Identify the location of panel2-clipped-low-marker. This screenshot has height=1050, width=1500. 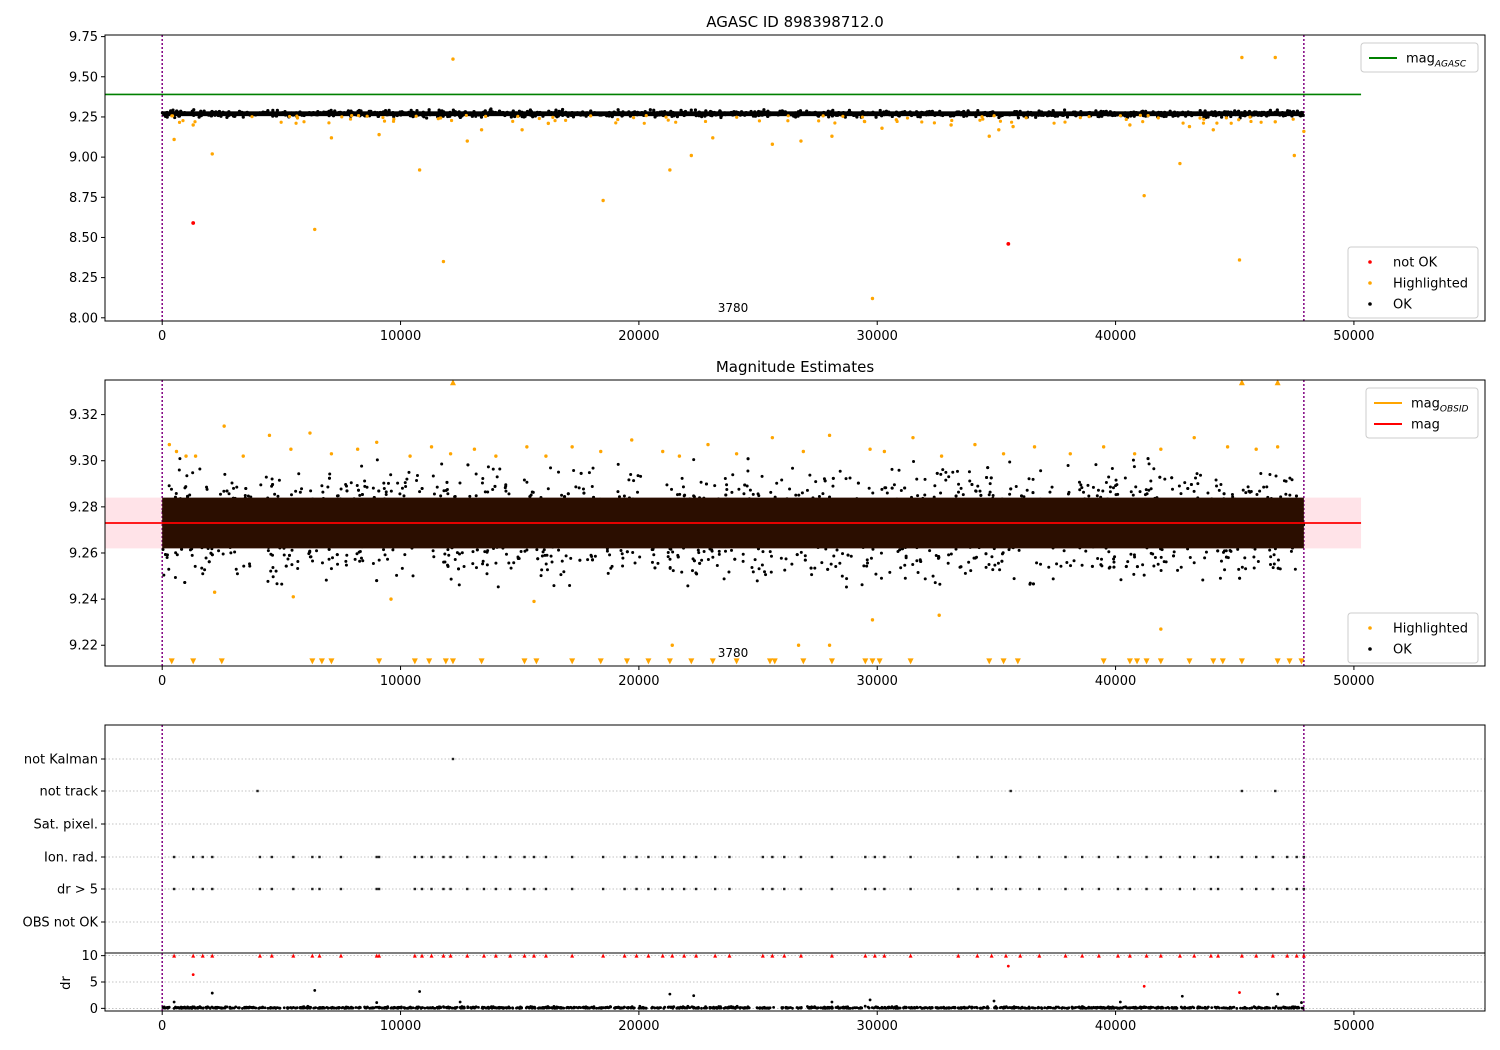
(1146, 661).